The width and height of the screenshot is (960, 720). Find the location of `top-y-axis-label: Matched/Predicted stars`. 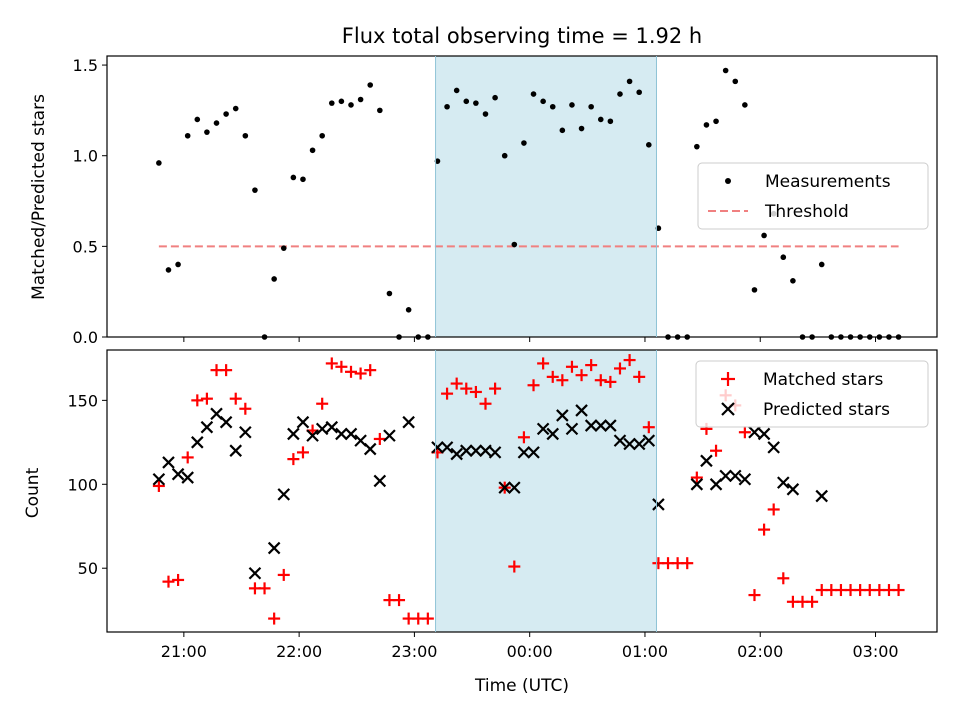

top-y-axis-label: Matched/Predicted stars is located at coordinates (39, 197).